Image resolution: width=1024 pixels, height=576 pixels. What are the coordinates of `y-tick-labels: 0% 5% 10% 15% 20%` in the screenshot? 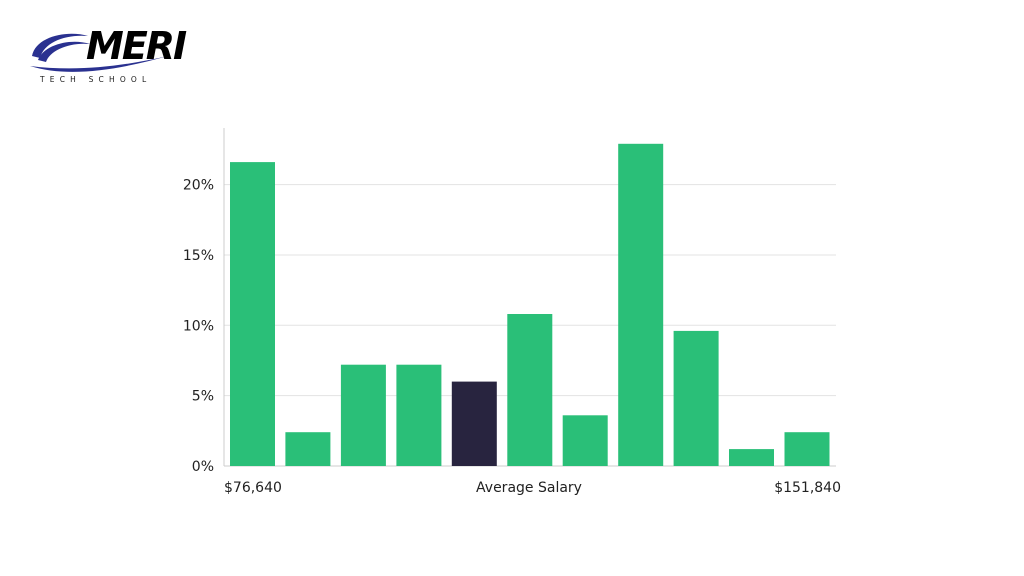 It's located at (198, 326).